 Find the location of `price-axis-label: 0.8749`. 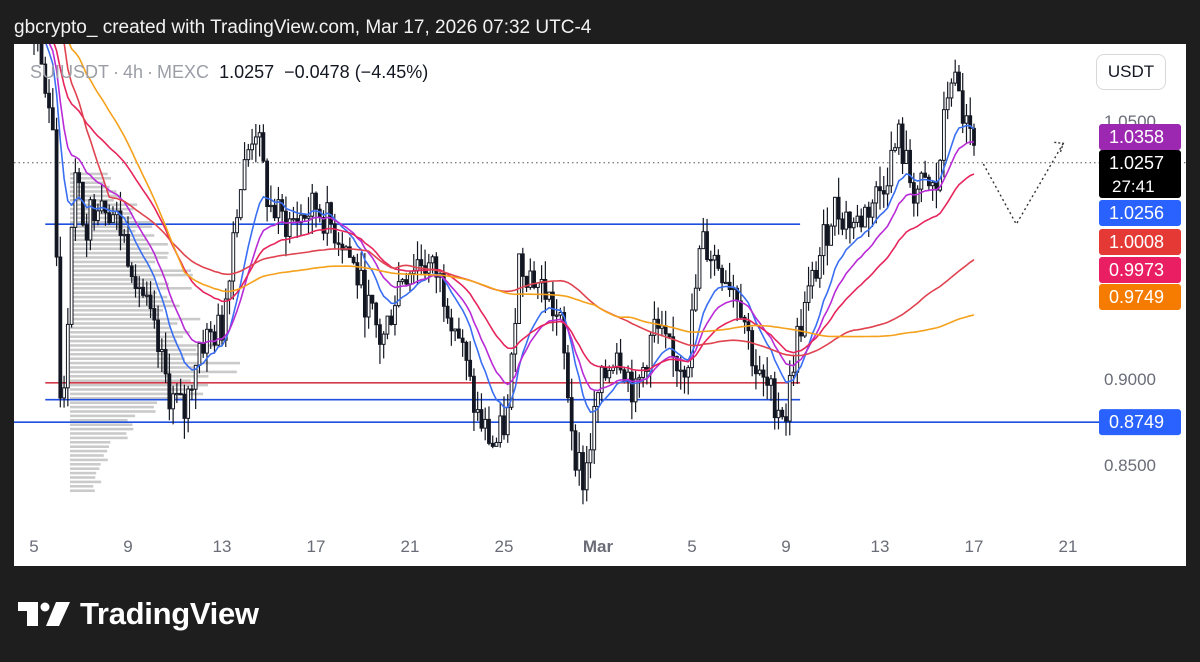

price-axis-label: 0.8749 is located at coordinates (1140, 422).